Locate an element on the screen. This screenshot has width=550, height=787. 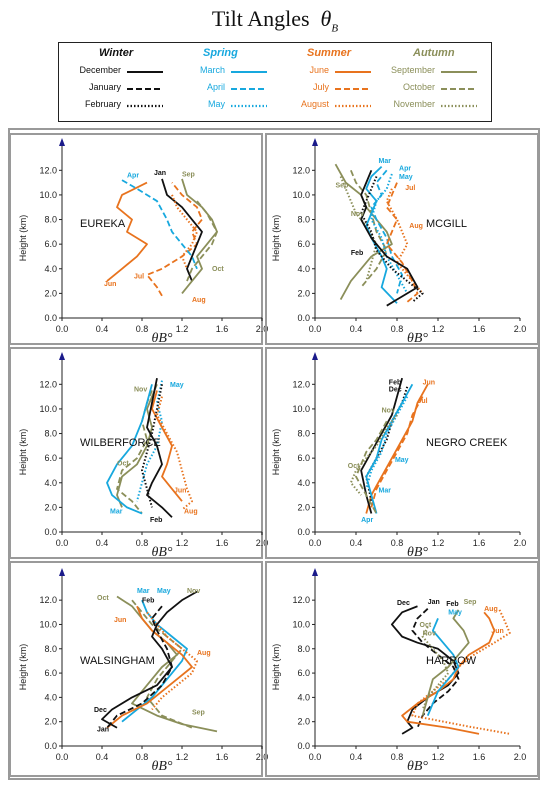
legend-swatch-may is located at coordinates (249, 106).